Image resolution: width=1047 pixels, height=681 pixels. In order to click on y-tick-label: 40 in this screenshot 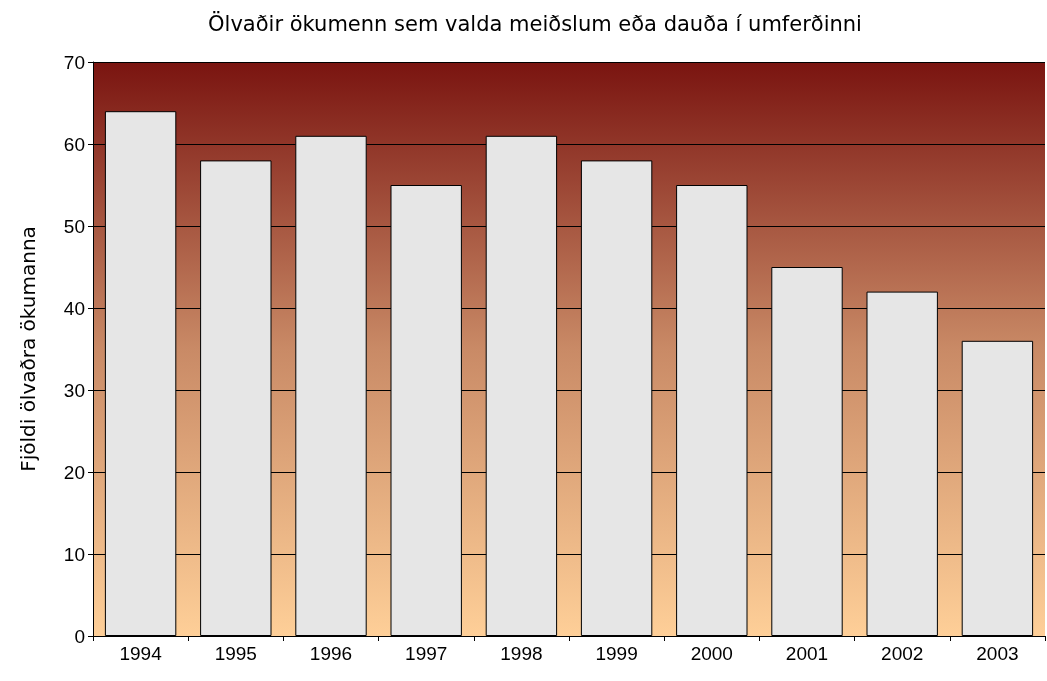, I will do `click(74, 308)`.